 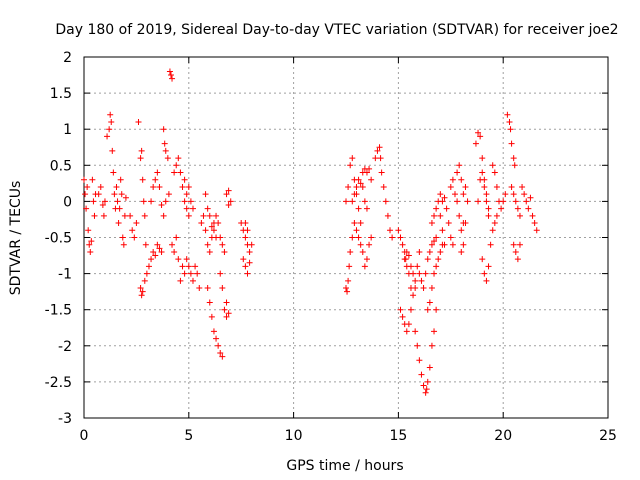 What do you see at coordinates (61, 166) in the screenshot?
I see `y-tick-label: 0.5` at bounding box center [61, 166].